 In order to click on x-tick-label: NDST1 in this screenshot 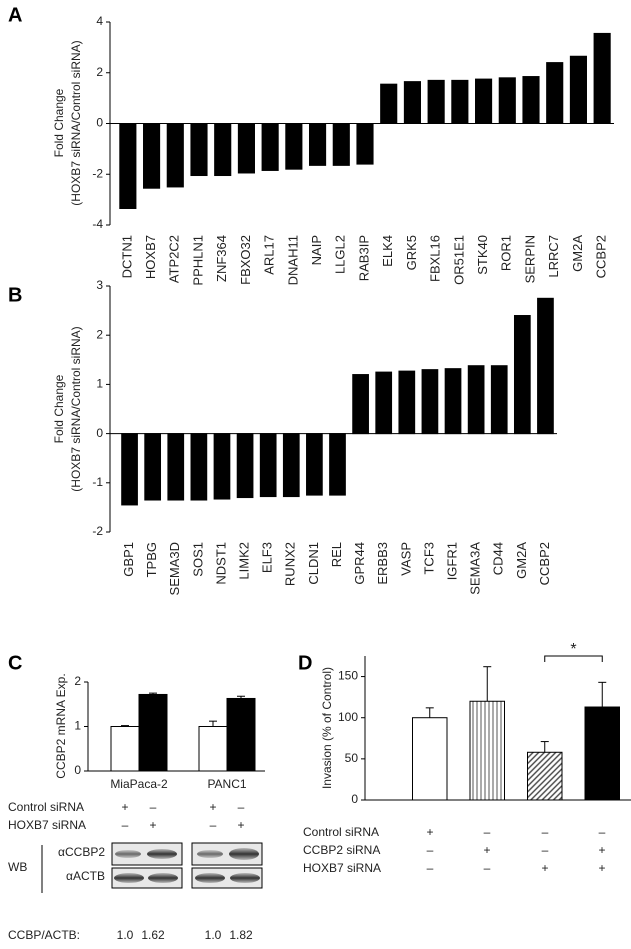, I will do `click(220, 563)`.